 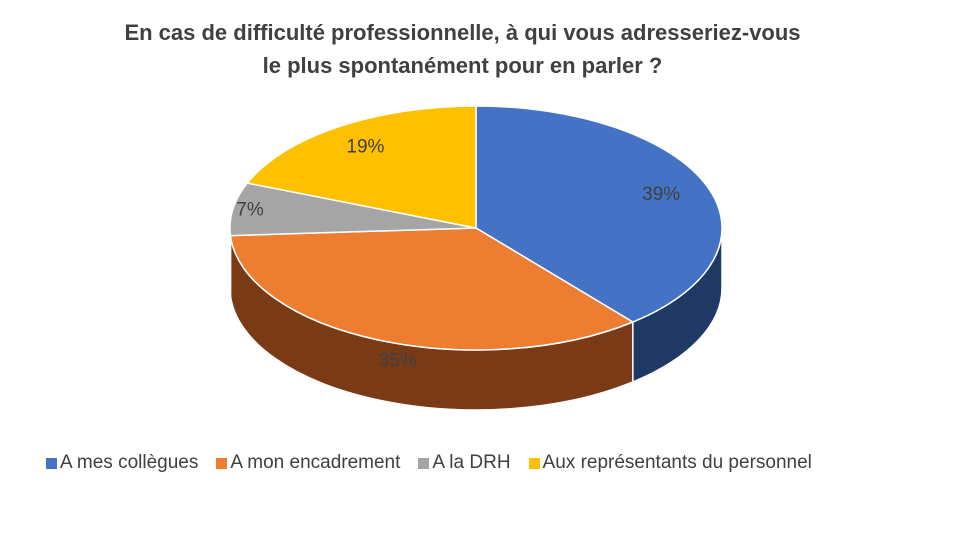 I want to click on legend-item-a-mes-collegues: A mes collègues, so click(x=122, y=463).